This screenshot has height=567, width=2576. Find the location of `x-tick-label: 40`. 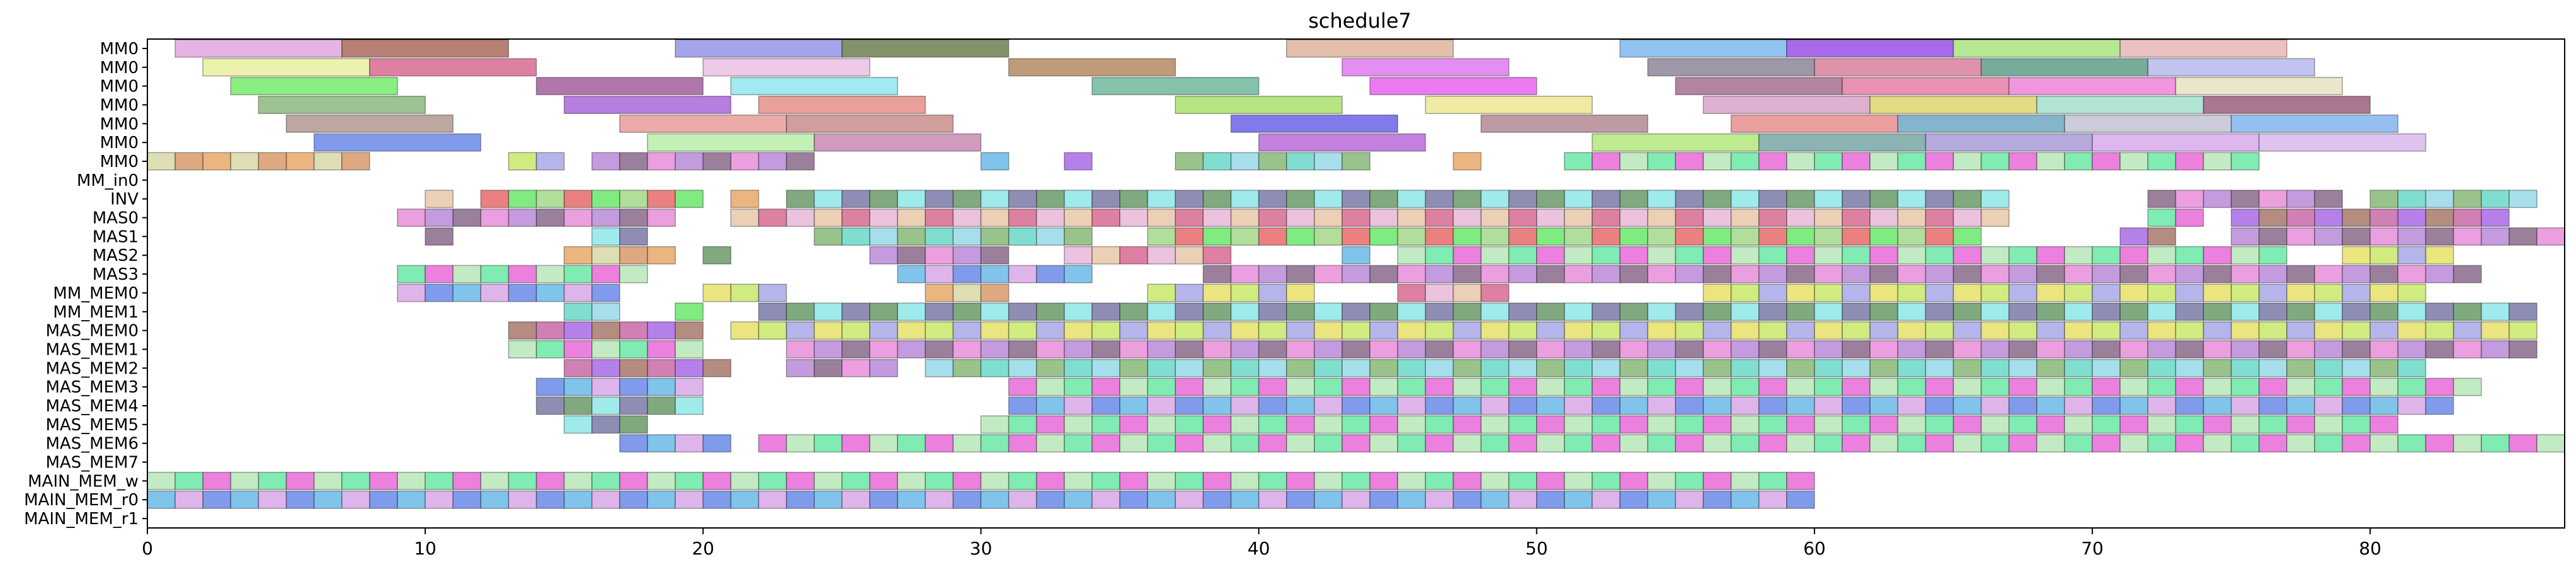

x-tick-label: 40 is located at coordinates (1259, 548).